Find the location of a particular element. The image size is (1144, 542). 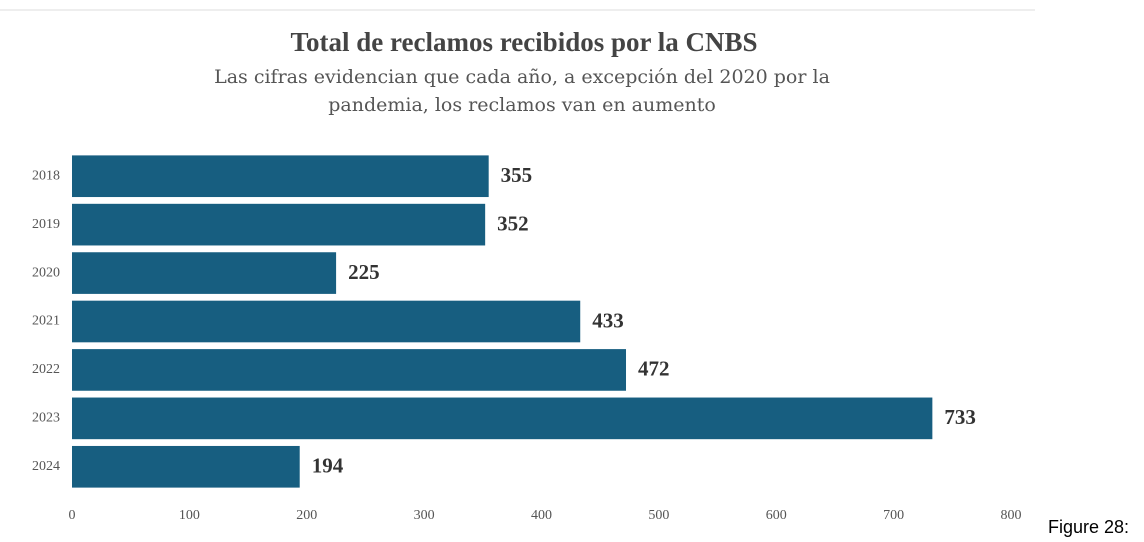

data-label: 733 is located at coordinates (960, 417).